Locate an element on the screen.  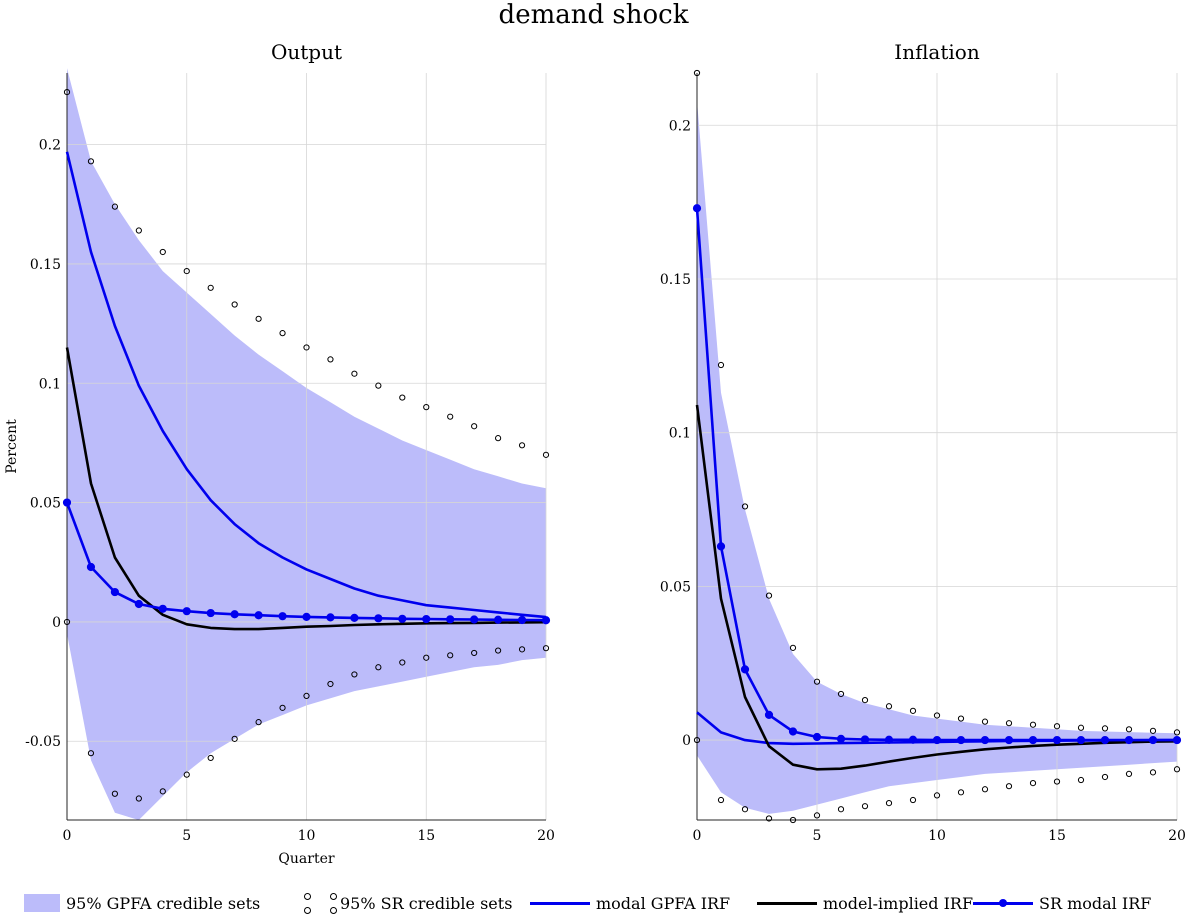
x-tick-label: 10 is located at coordinates (307, 836).